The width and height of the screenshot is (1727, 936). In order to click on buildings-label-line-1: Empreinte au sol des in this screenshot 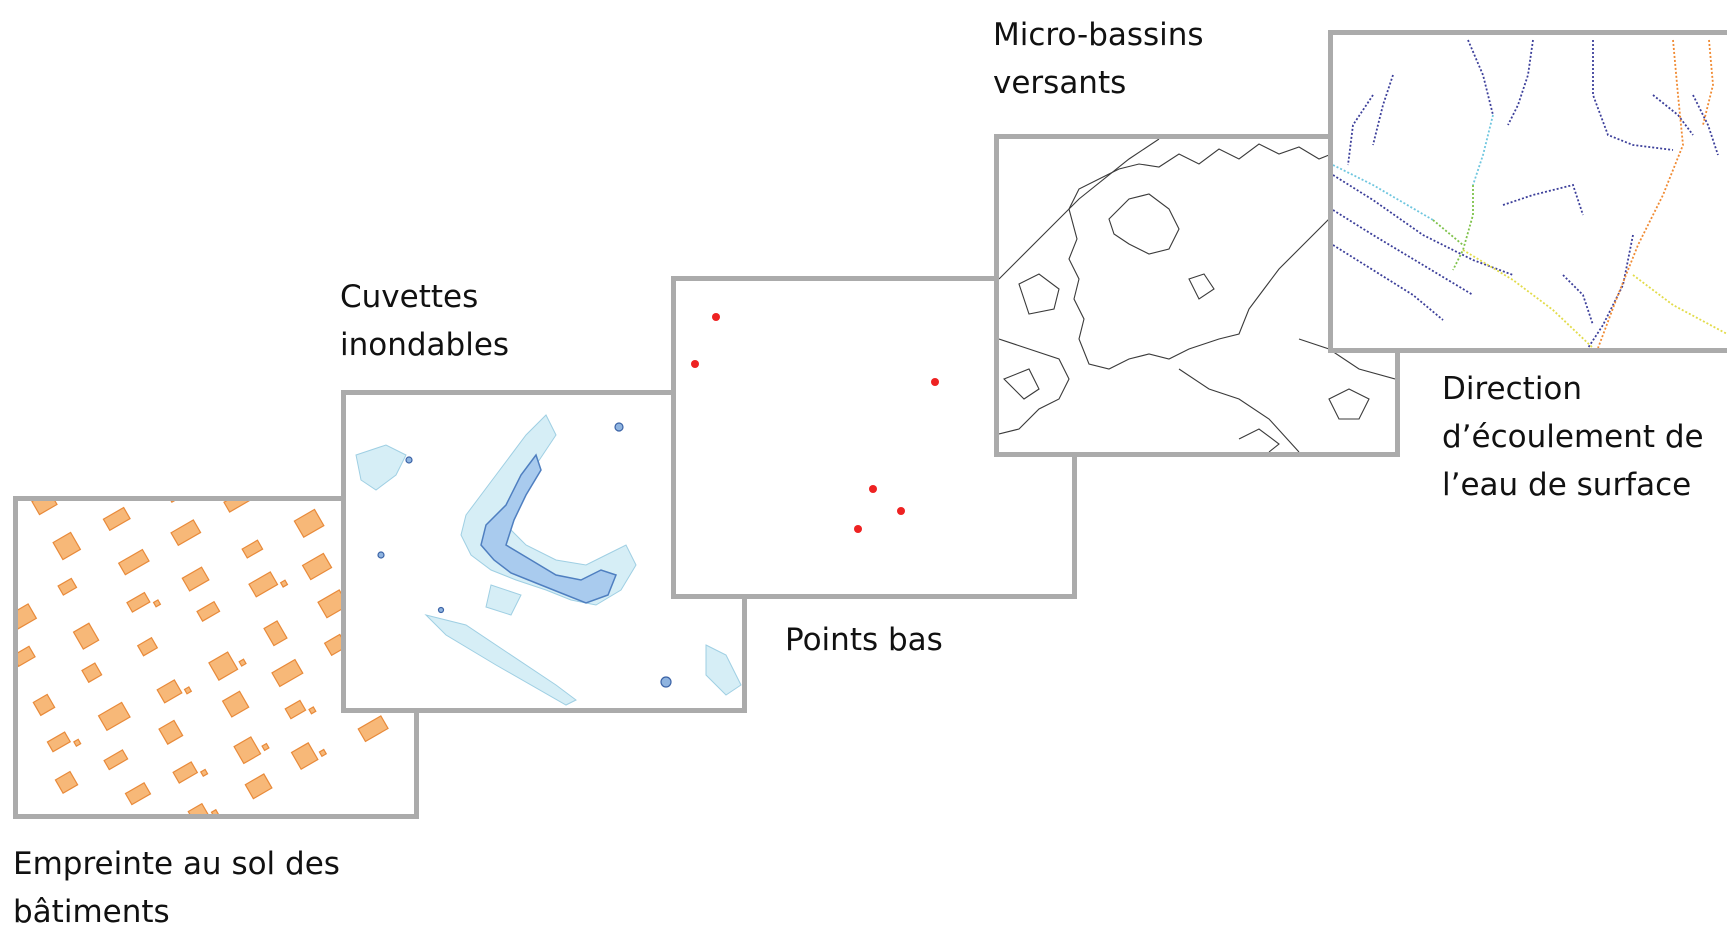, I will do `click(176, 864)`.